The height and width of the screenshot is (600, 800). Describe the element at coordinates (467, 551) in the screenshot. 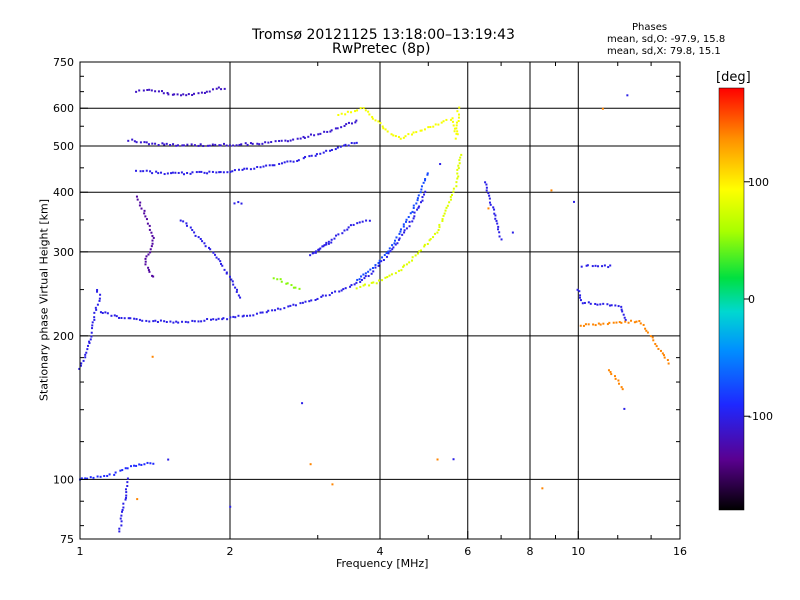

I see `x-tick-label: 6` at that location.